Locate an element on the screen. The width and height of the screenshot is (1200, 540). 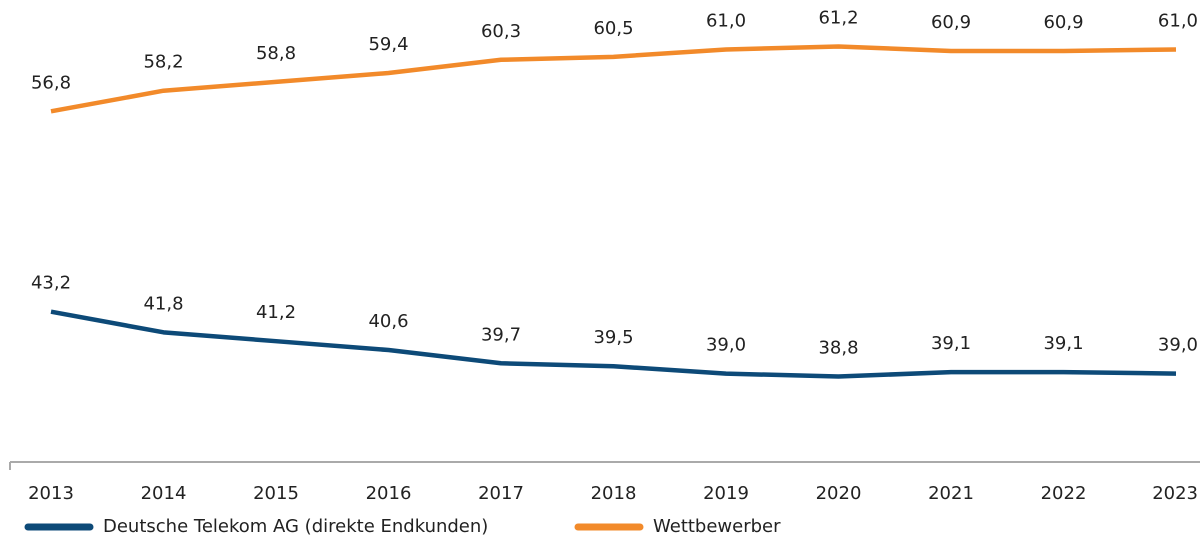
x-tick-label: 2014 is located at coordinates (164, 493).